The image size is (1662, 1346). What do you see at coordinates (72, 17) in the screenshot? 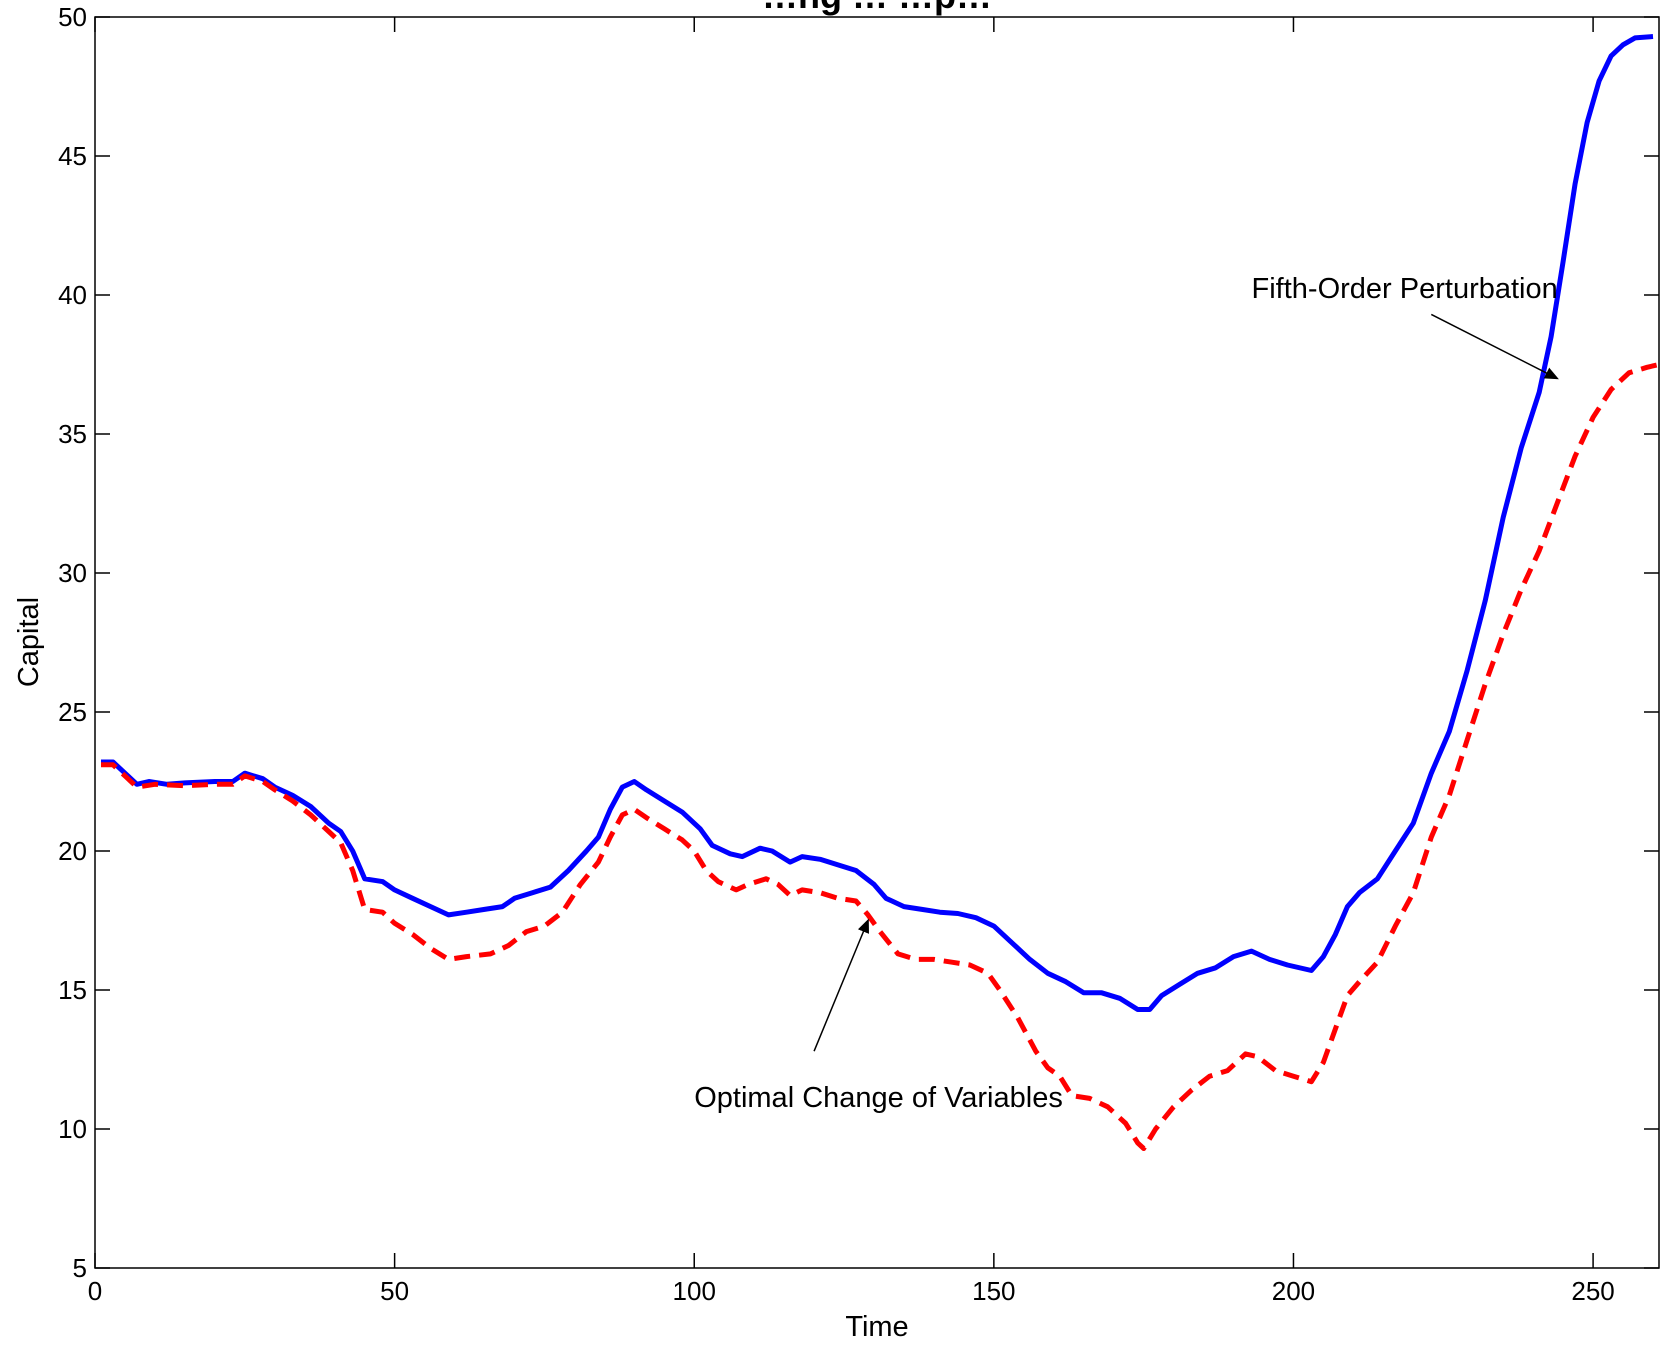
I see `y-tick-label: 50` at bounding box center [72, 17].